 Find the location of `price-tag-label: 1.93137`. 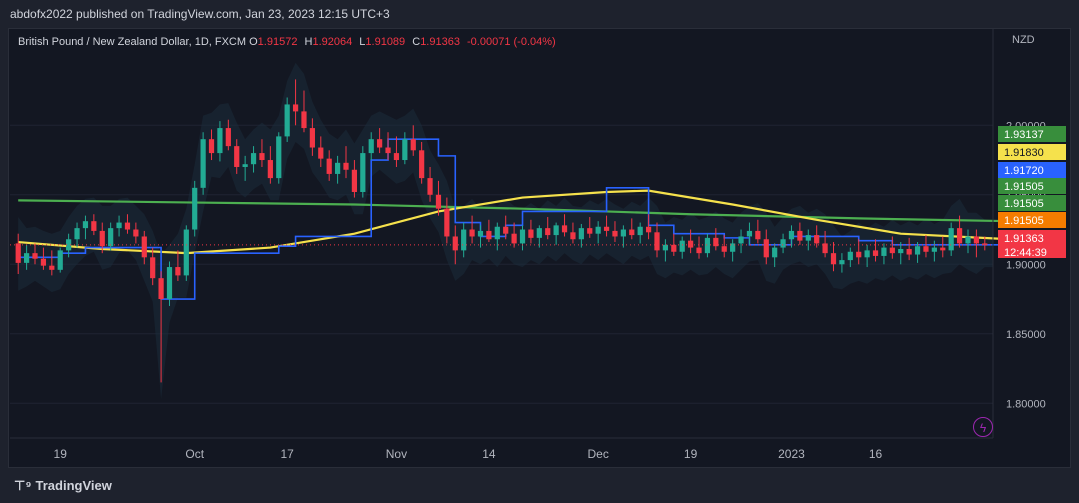

price-tag-label: 1.93137 is located at coordinates (1024, 135).